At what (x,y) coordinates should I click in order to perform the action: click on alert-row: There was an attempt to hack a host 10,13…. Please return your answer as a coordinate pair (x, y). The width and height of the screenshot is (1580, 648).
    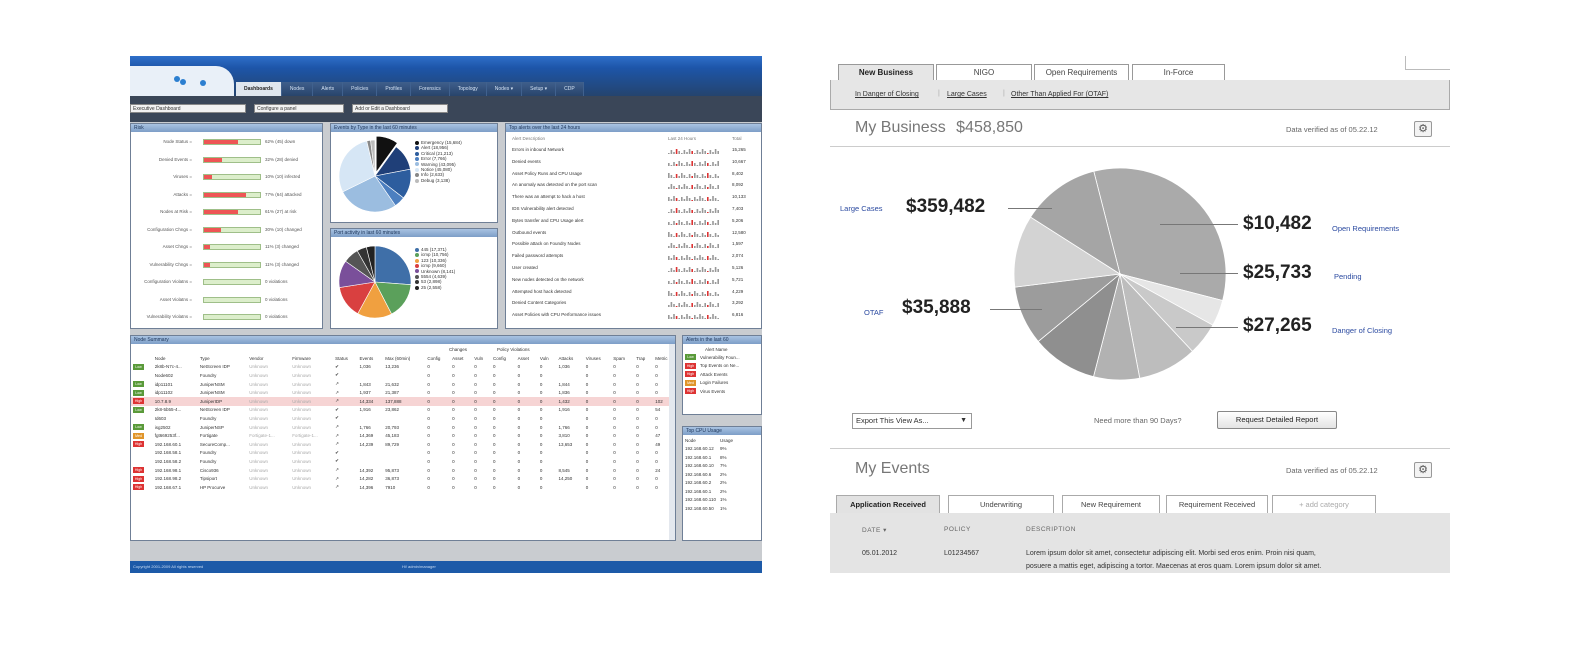
    Looking at the image, I should click on (633, 197).